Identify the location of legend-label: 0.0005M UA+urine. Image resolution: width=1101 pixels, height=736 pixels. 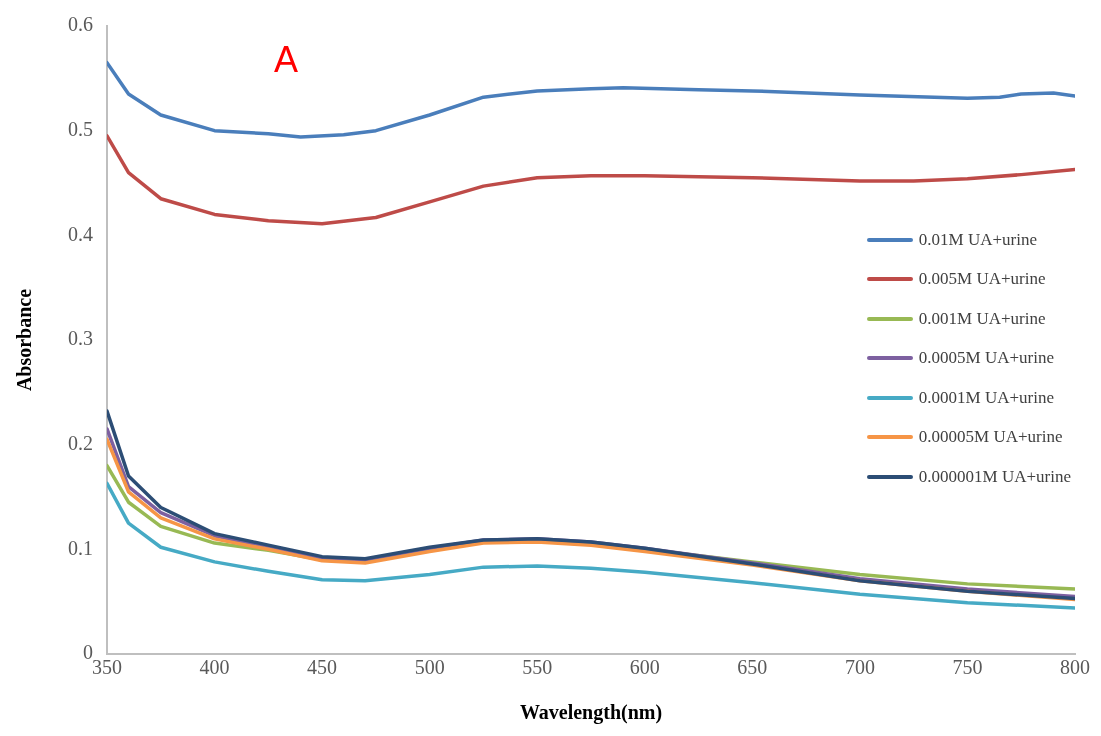
(986, 358).